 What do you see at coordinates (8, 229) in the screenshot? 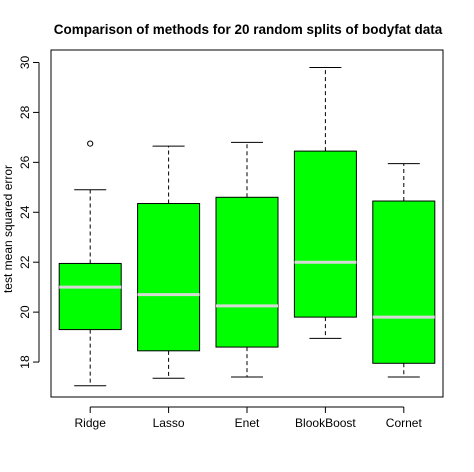
I see `y-axis-label: test mean squared error` at bounding box center [8, 229].